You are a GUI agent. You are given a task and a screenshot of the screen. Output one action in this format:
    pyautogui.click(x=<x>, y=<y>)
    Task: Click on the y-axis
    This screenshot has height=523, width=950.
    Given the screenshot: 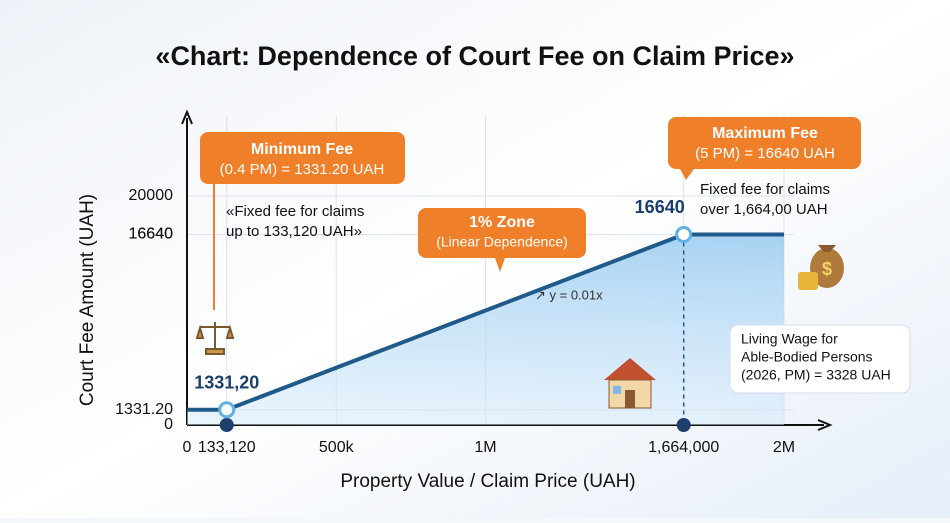 What is the action you would take?
    pyautogui.click(x=187, y=267)
    